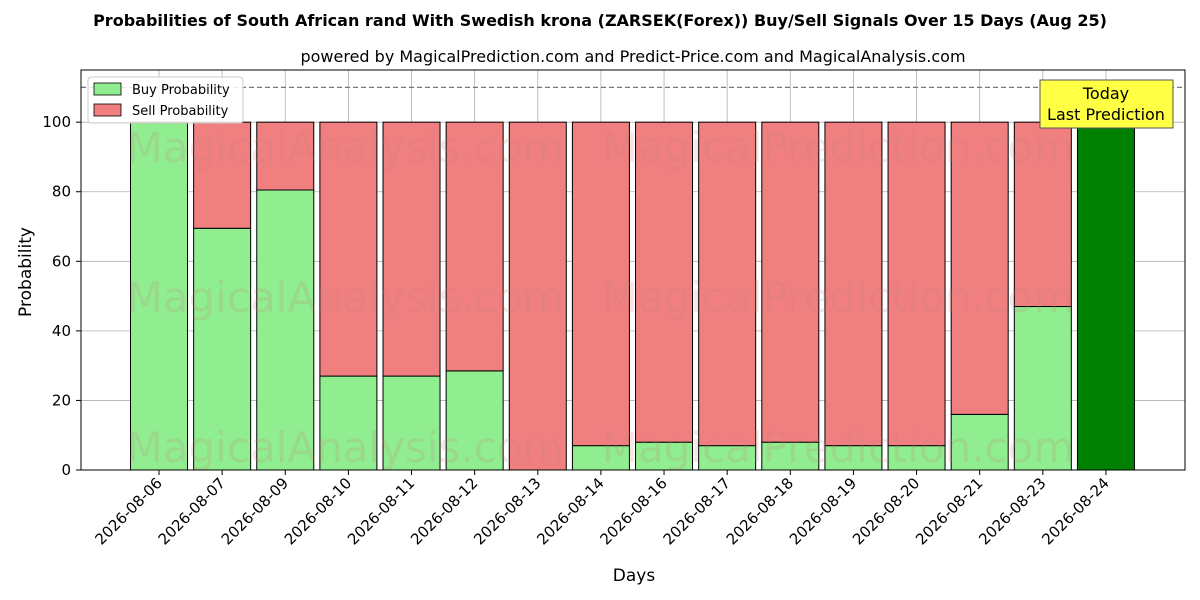 This screenshot has width=1200, height=600. Describe the element at coordinates (570, 511) in the screenshot. I see `x-tick-label: 2026-08-14` at that location.